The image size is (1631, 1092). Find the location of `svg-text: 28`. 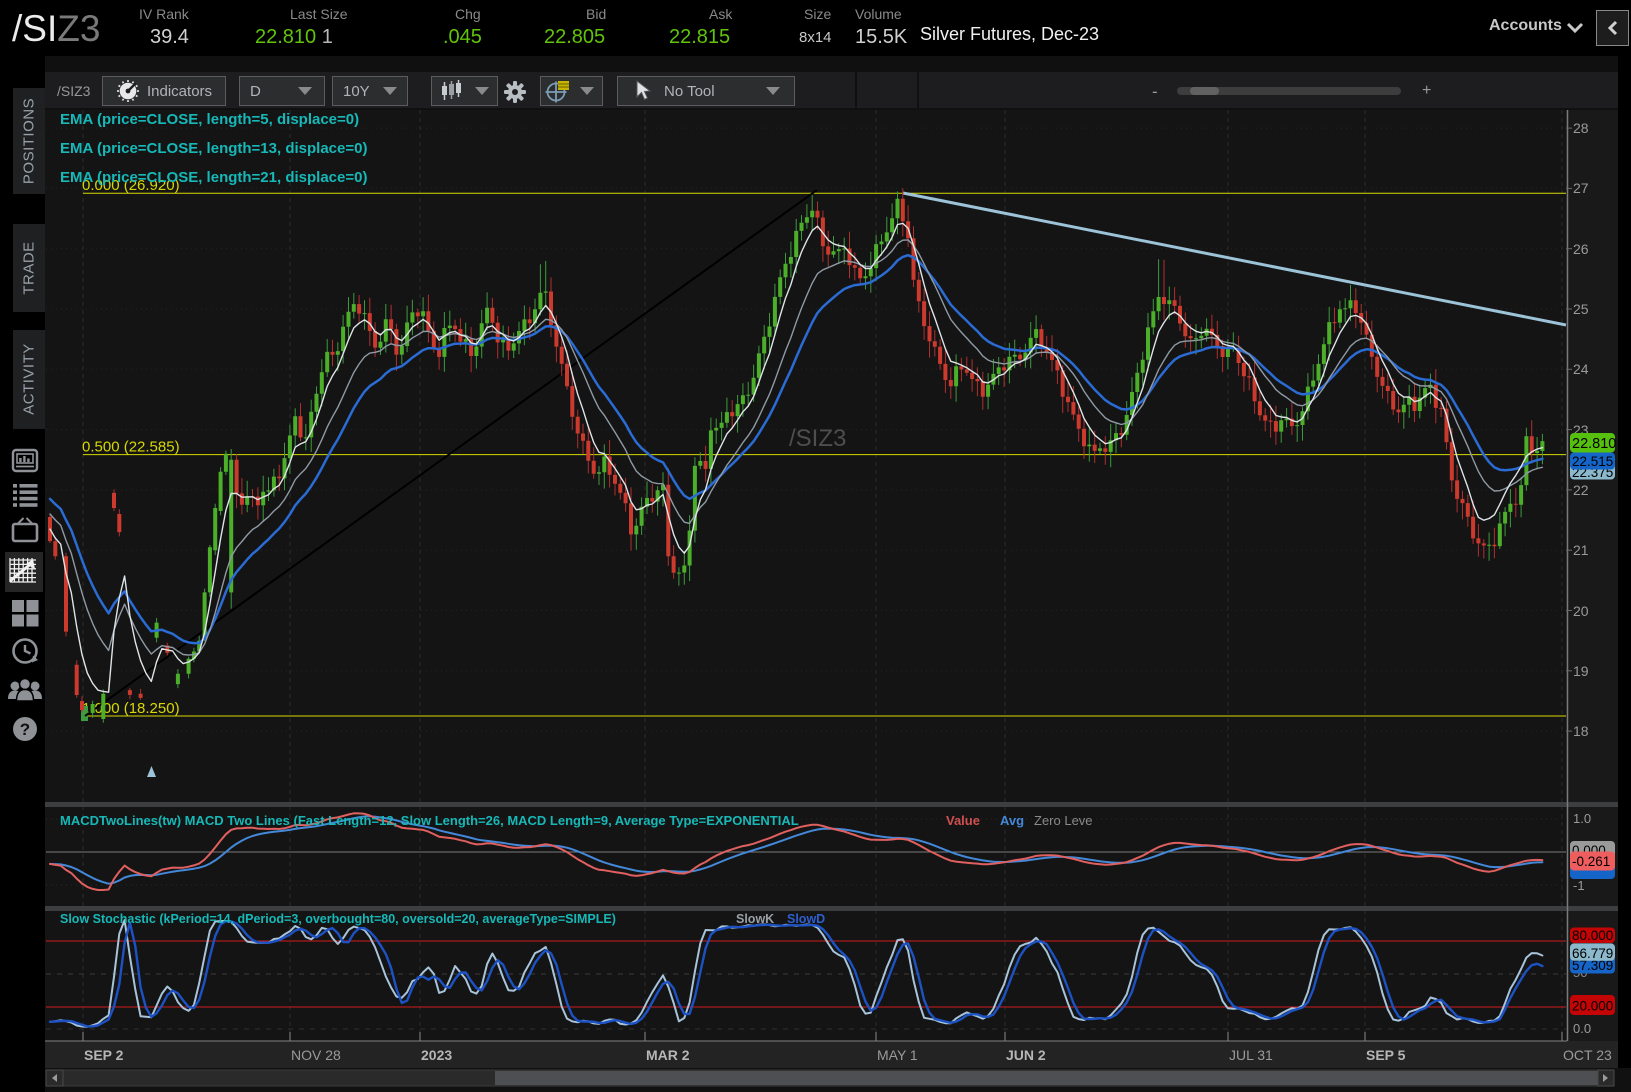

svg-text: 28 is located at coordinates (1581, 128).